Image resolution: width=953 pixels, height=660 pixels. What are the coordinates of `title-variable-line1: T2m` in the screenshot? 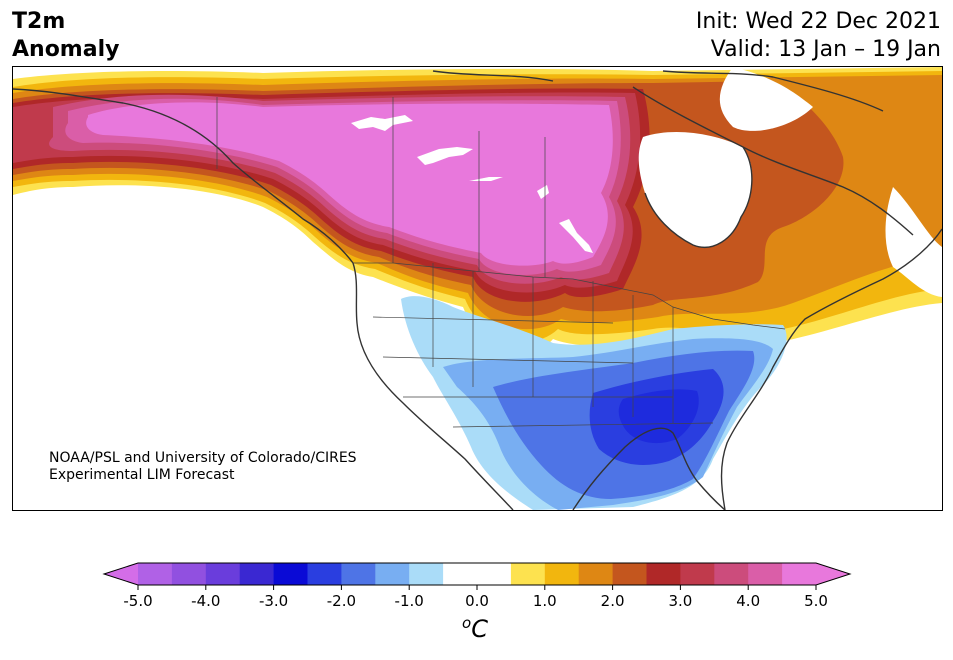 It's located at (39, 21).